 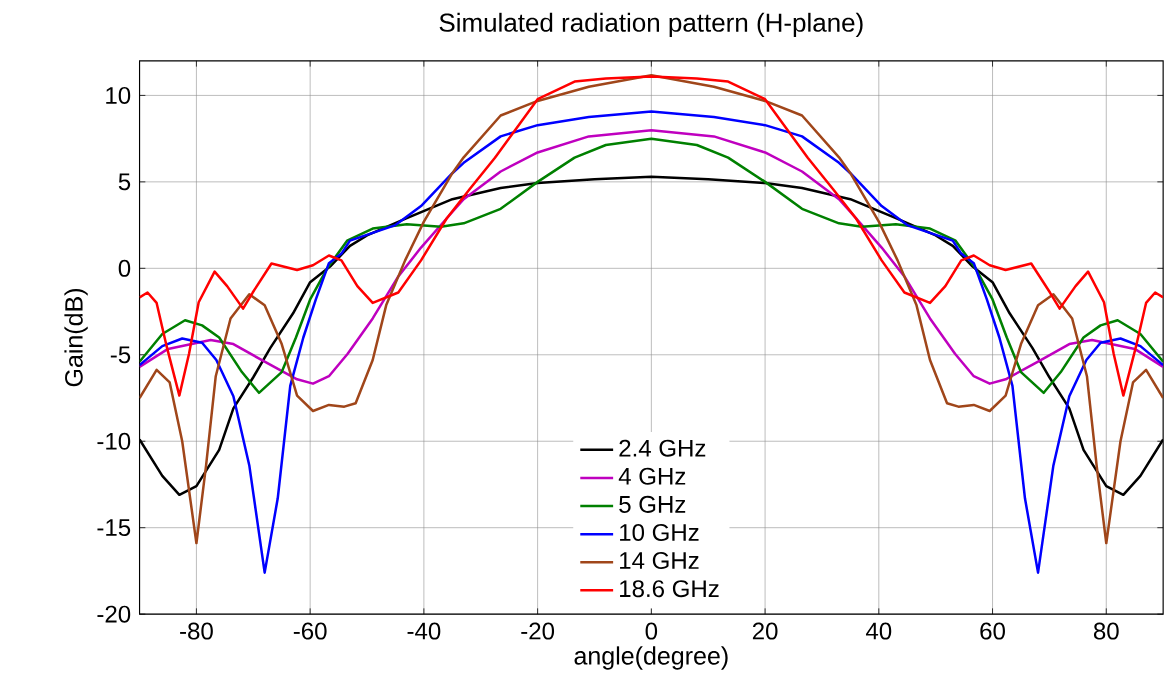 I want to click on x-tick-label: -20, so click(x=538, y=631).